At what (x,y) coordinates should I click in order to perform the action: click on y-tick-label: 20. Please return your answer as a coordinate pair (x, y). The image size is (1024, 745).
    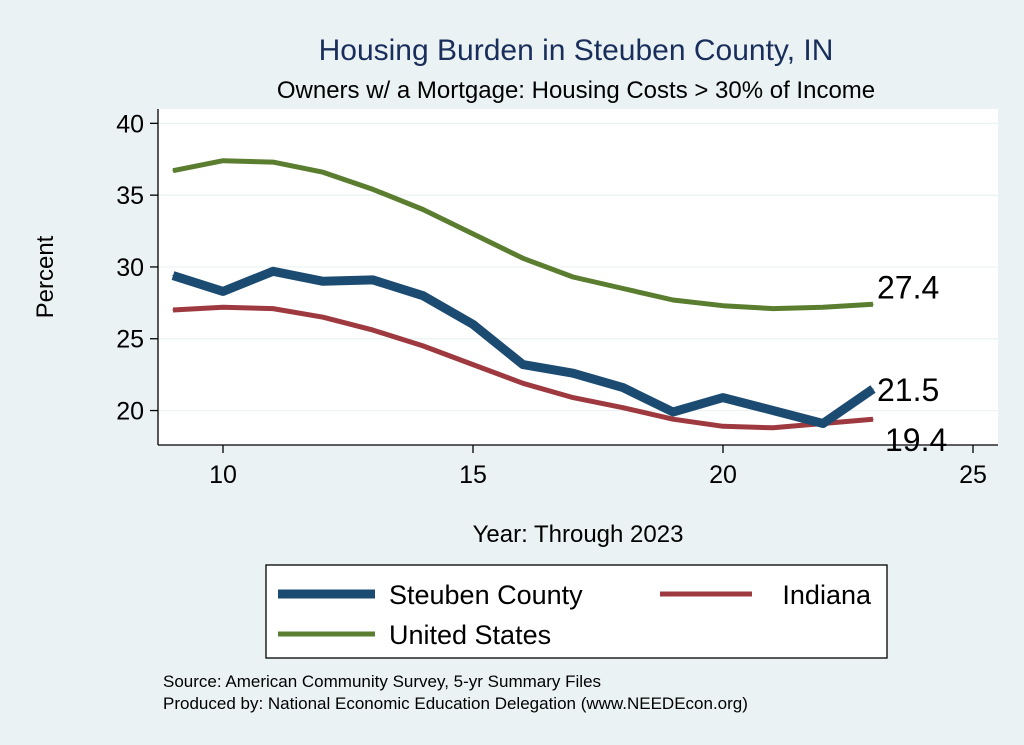
    Looking at the image, I should click on (130, 412).